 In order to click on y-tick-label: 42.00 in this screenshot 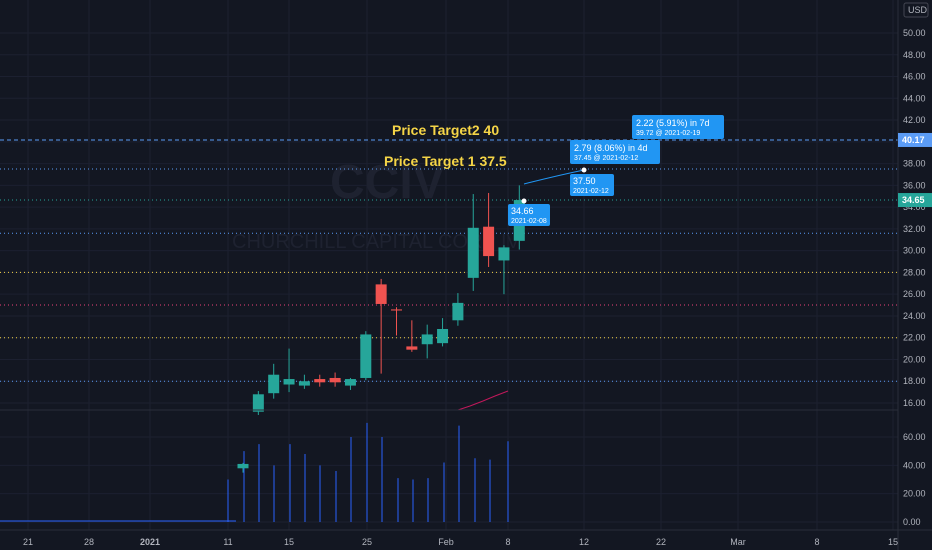, I will do `click(914, 120)`.